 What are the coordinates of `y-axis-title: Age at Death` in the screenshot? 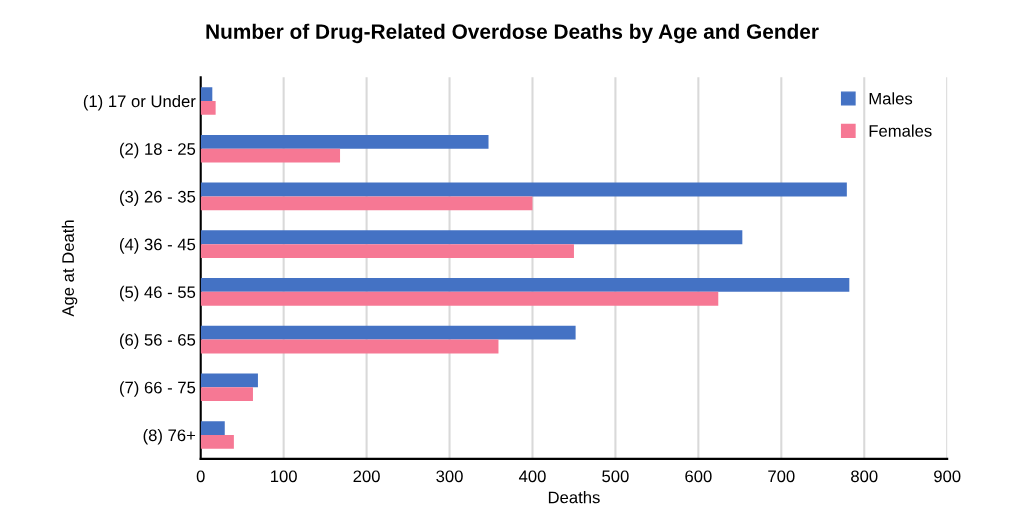 It's located at (69, 268).